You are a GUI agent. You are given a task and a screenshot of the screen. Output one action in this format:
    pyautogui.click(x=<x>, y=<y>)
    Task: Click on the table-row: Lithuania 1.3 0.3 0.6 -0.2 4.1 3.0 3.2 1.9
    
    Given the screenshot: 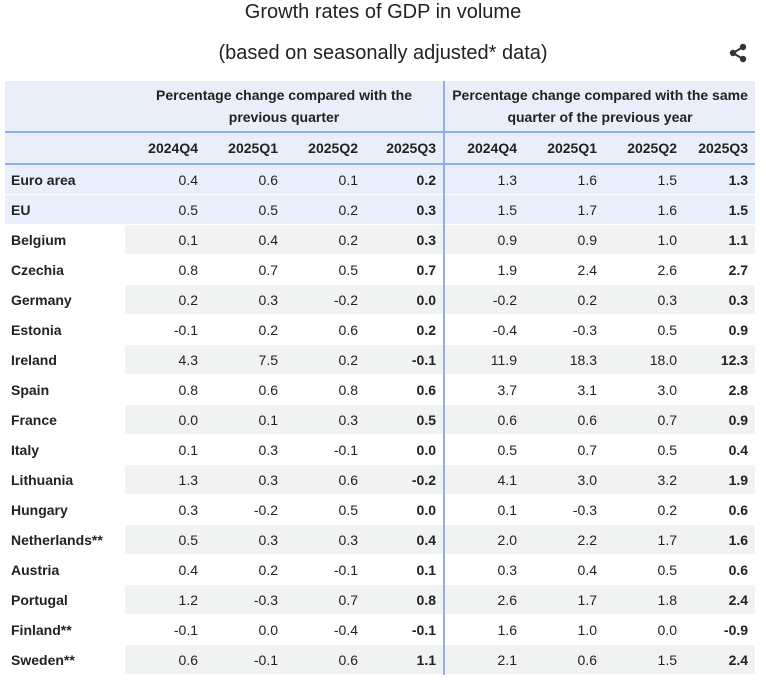 What is the action you would take?
    pyautogui.click(x=380, y=479)
    